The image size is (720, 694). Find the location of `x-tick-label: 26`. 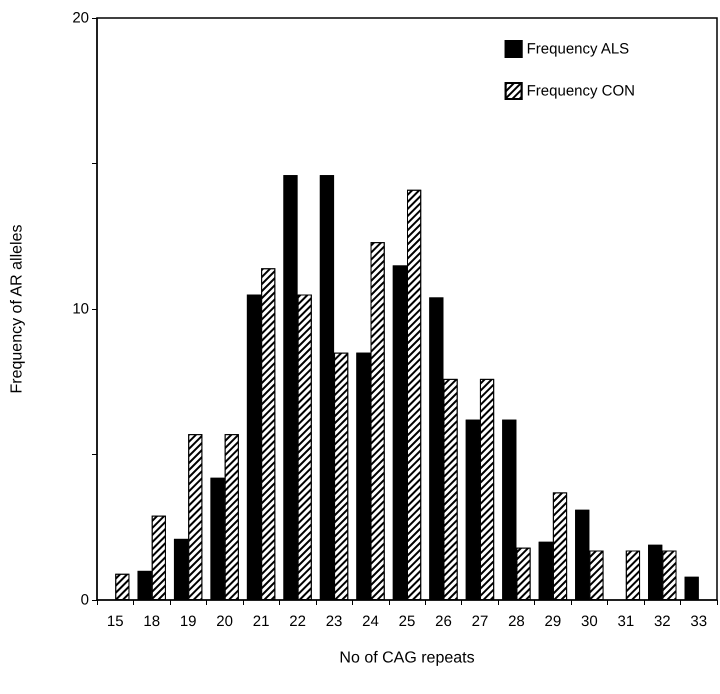

x-tick-label: 26 is located at coordinates (443, 621).